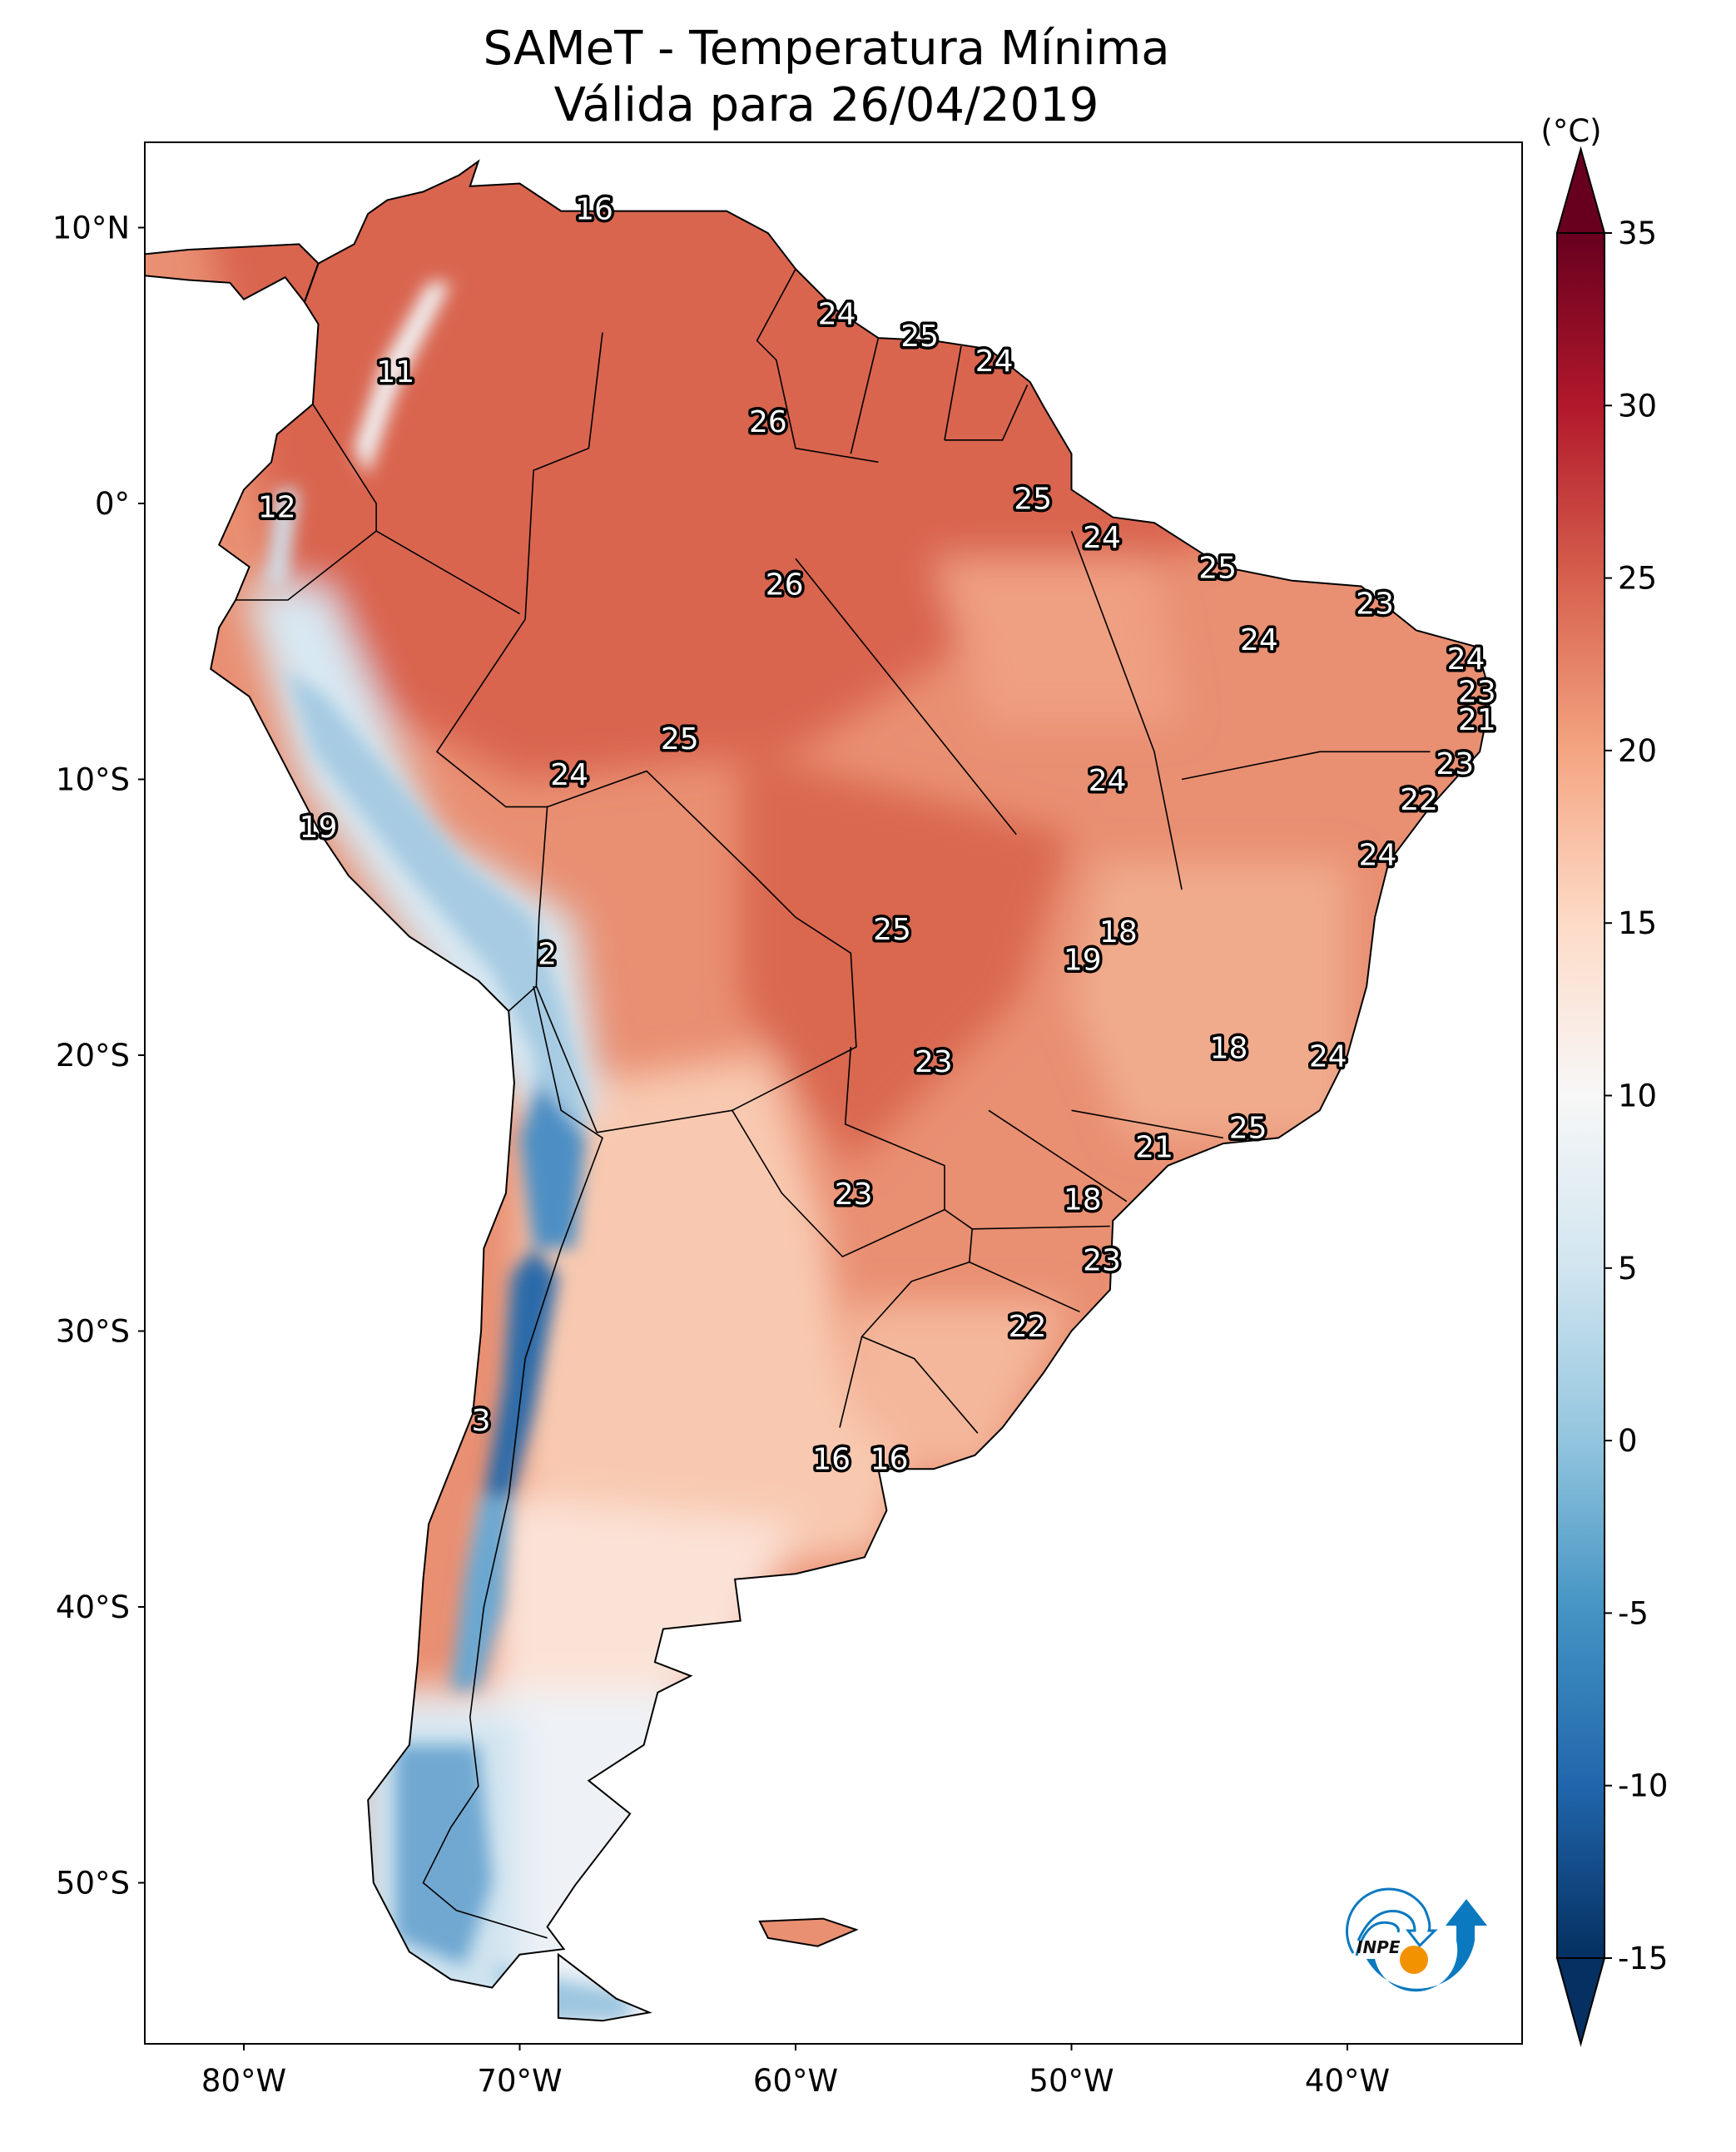 This screenshot has height=2152, width=1736. What do you see at coordinates (1637, 579) in the screenshot?
I see `colorbar-tick-label: 25` at bounding box center [1637, 579].